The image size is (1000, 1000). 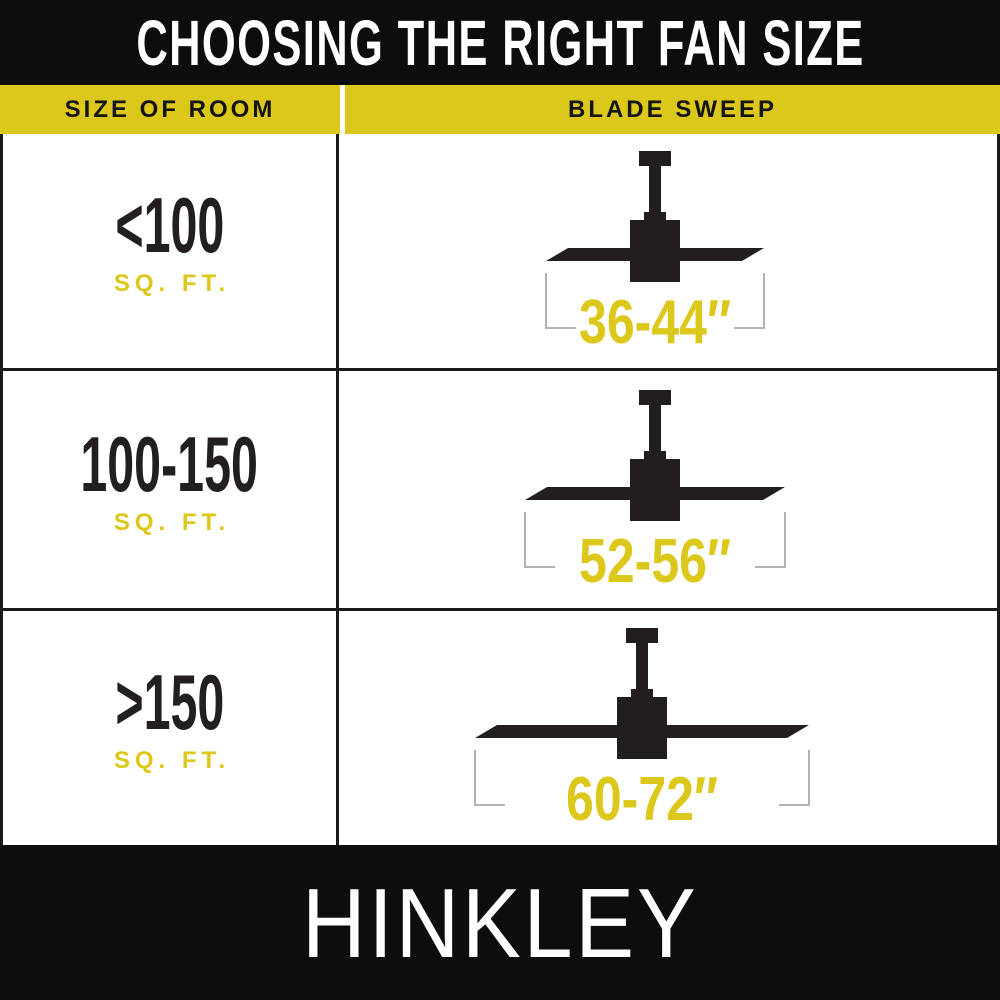 I want to click on blade-sweep-value: 52-56″, so click(x=655, y=558).